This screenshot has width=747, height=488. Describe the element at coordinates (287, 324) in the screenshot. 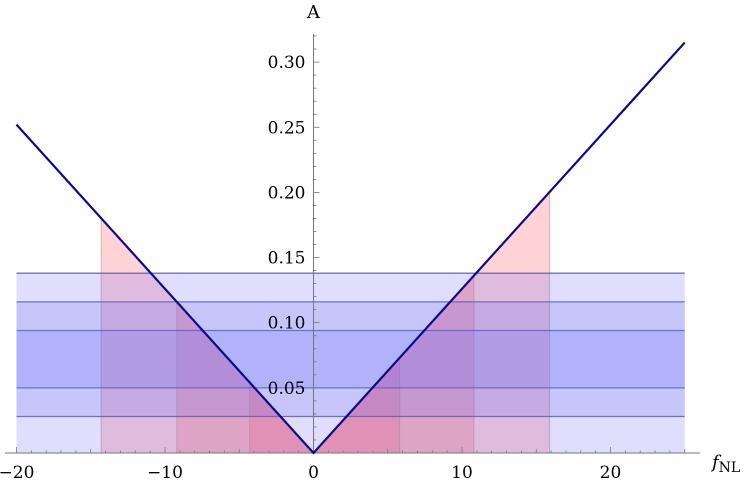

I see `y-tick-label: 0.10` at that location.